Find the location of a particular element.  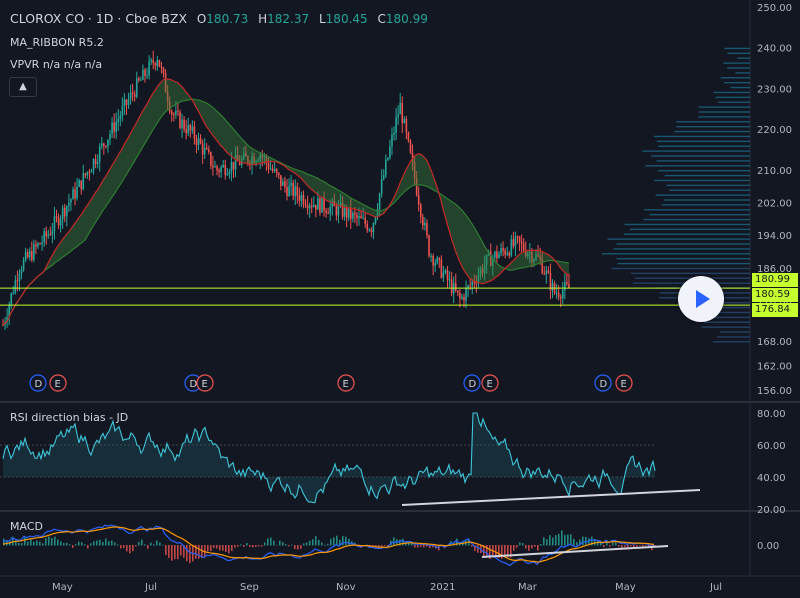

macd-pane-title: MACD is located at coordinates (26, 526).